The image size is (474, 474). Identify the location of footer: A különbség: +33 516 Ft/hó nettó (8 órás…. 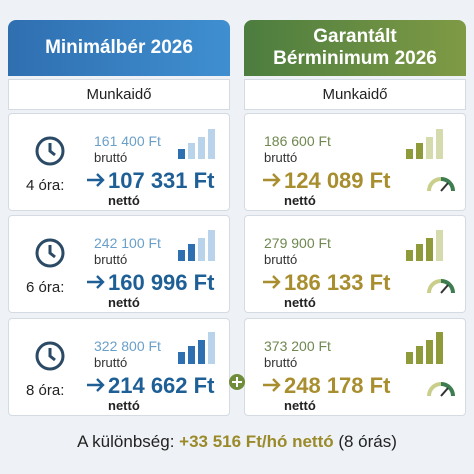
(237, 442).